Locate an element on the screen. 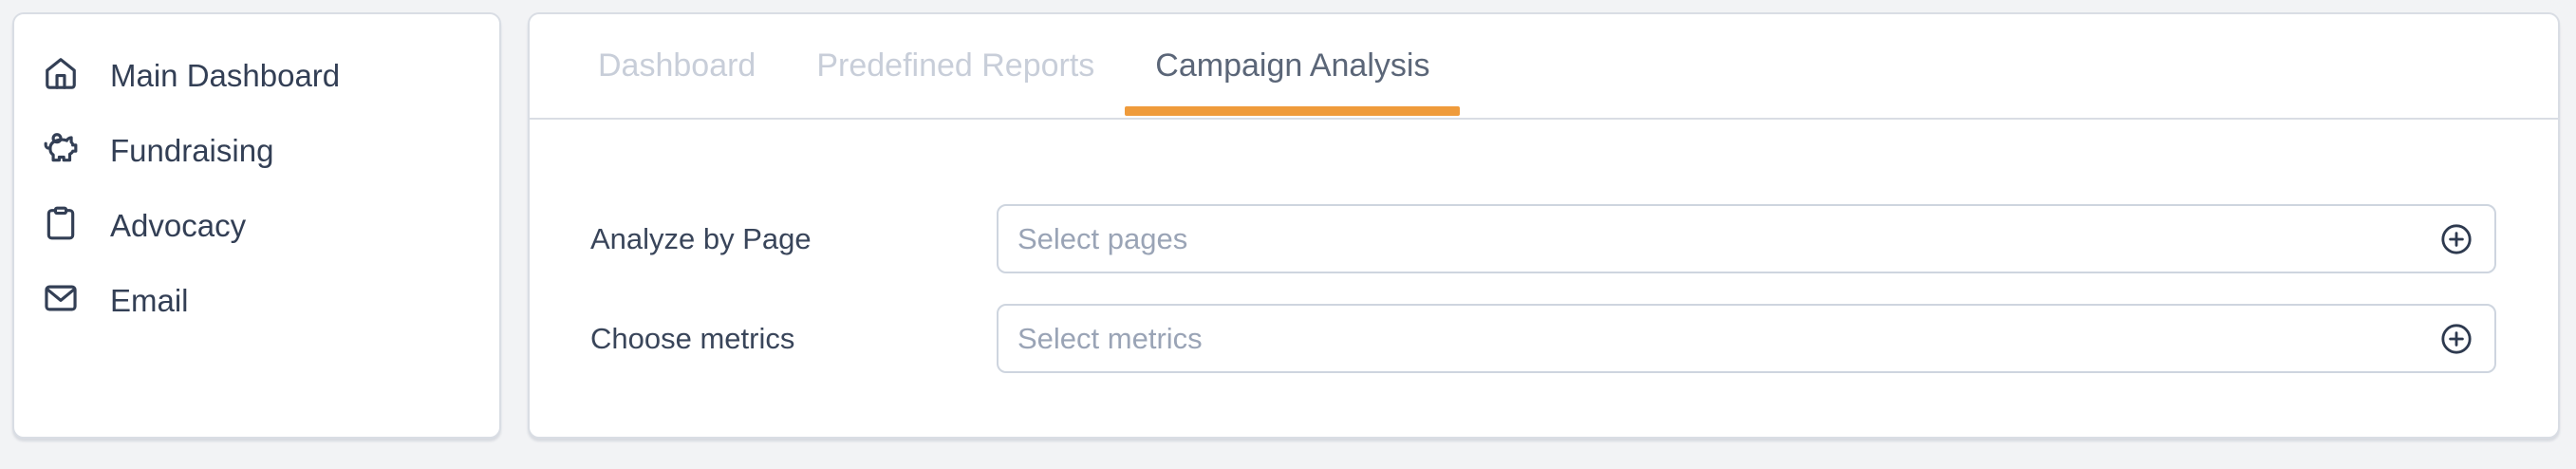  tab-label: Campaign Analysis is located at coordinates (1293, 65).